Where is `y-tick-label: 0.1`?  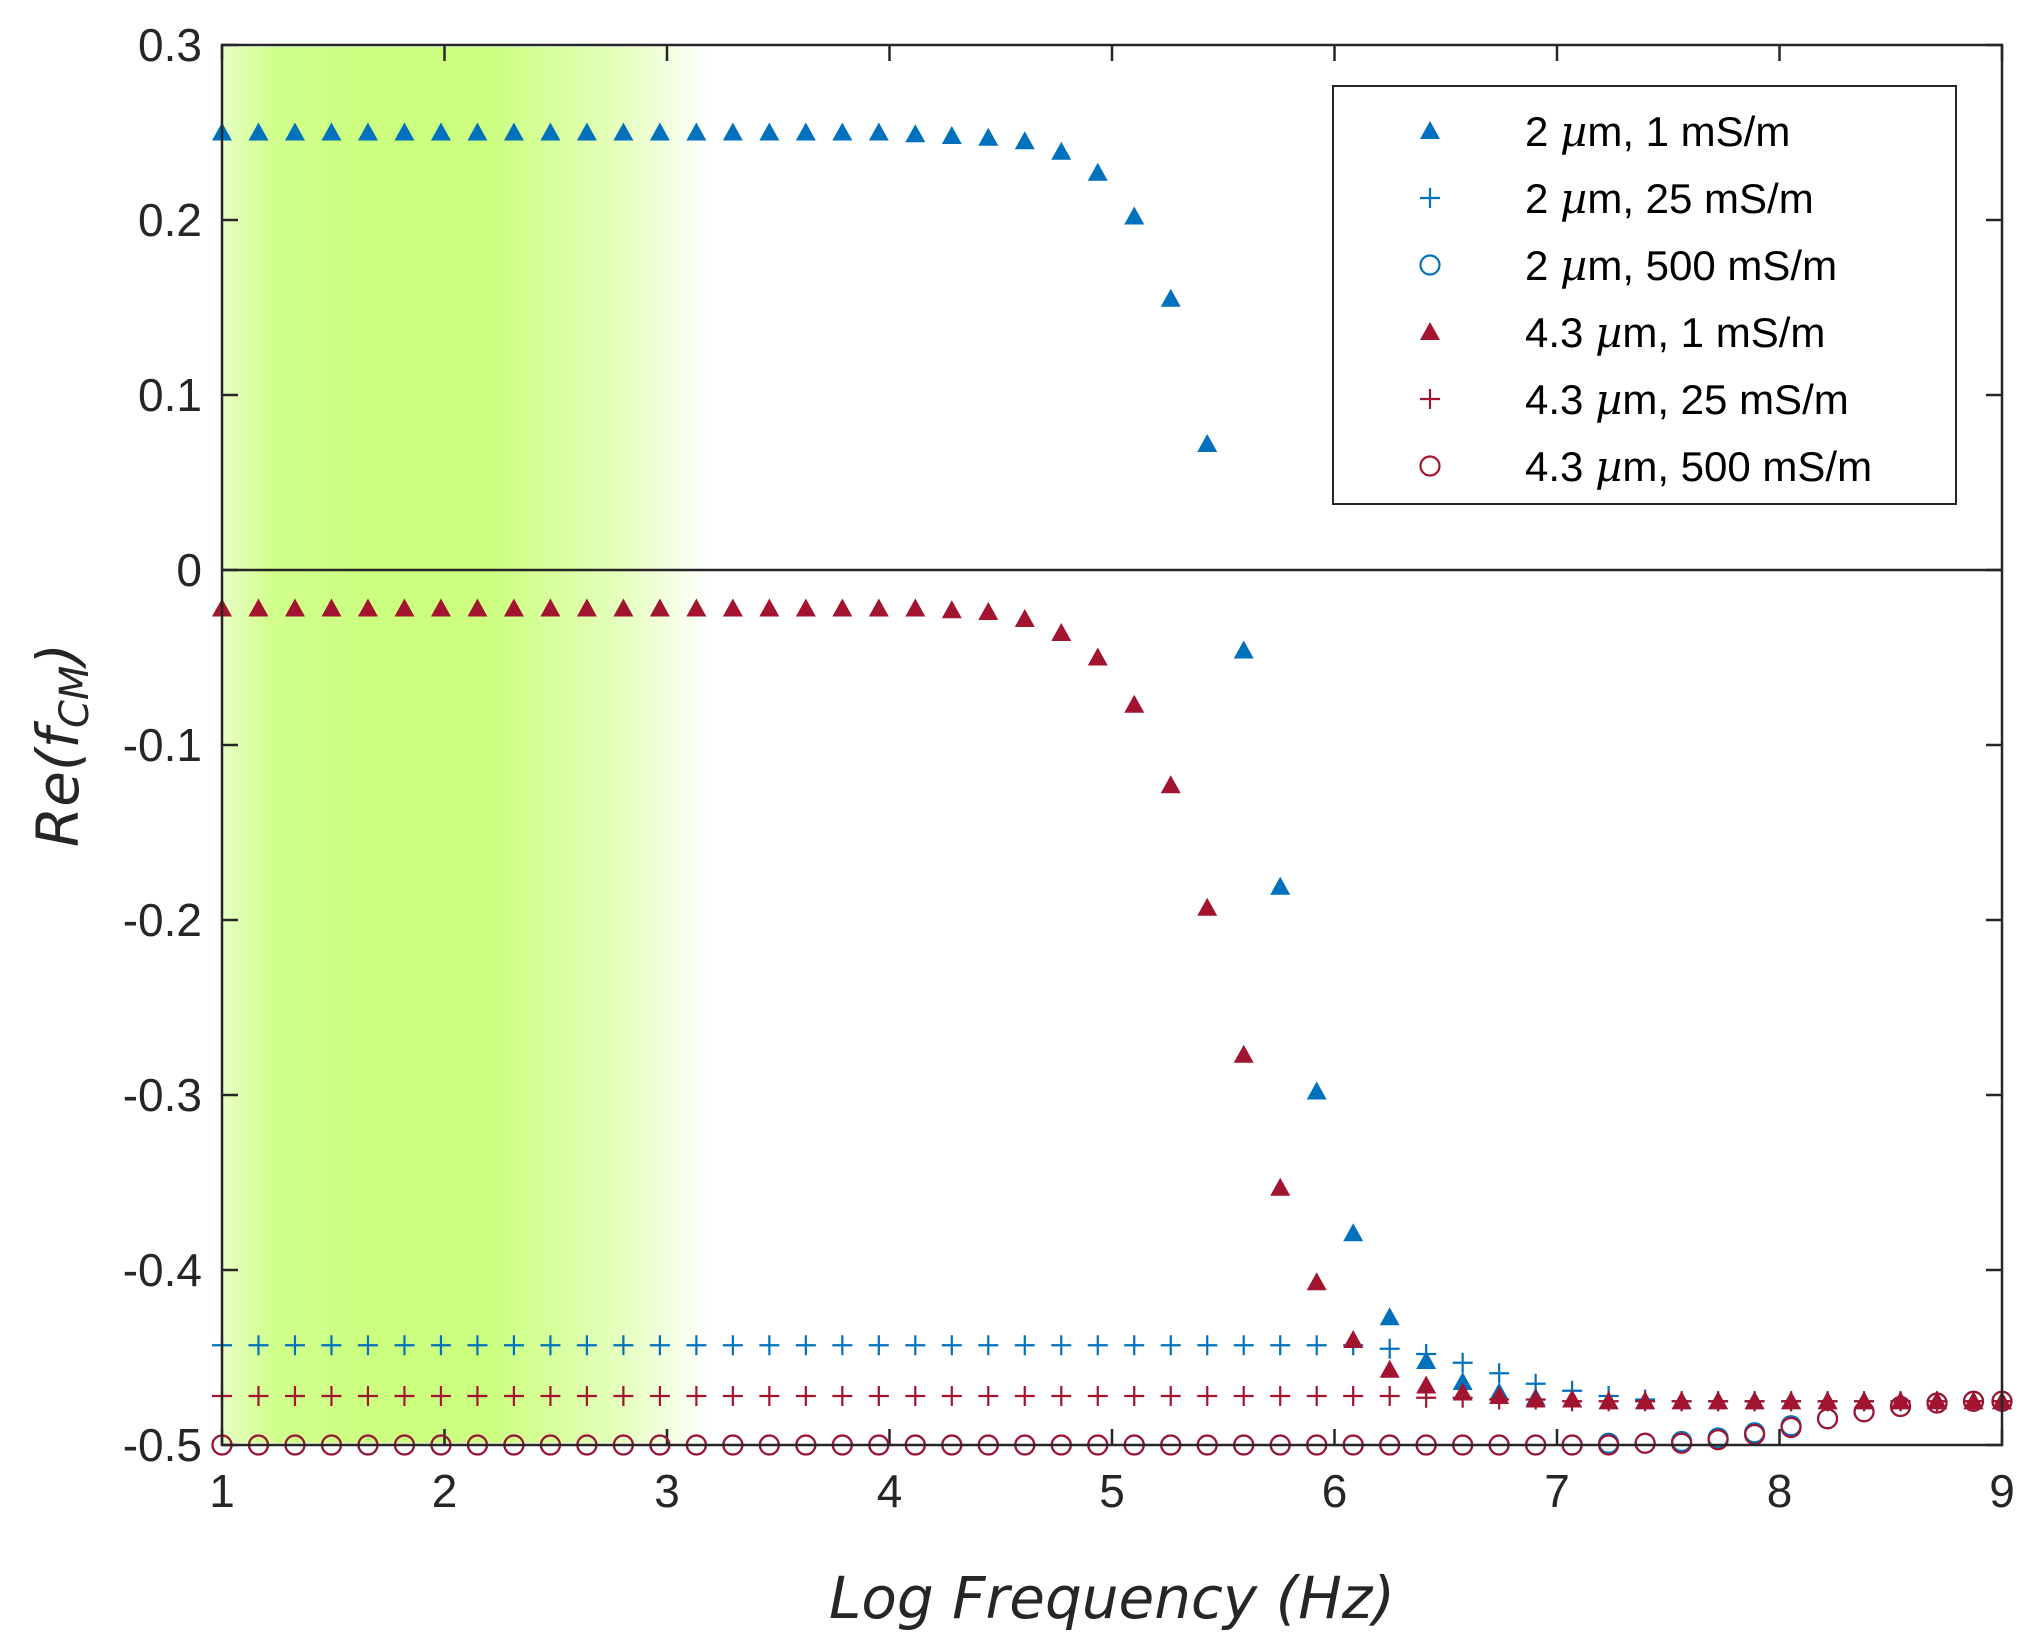 y-tick-label: 0.1 is located at coordinates (170, 395).